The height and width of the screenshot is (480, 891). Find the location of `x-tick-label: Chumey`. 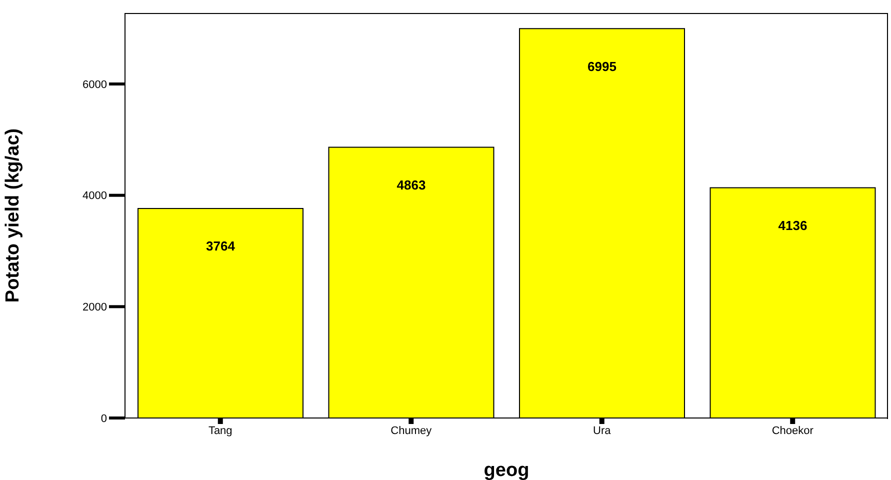

x-tick-label: Chumey is located at coordinates (411, 430).